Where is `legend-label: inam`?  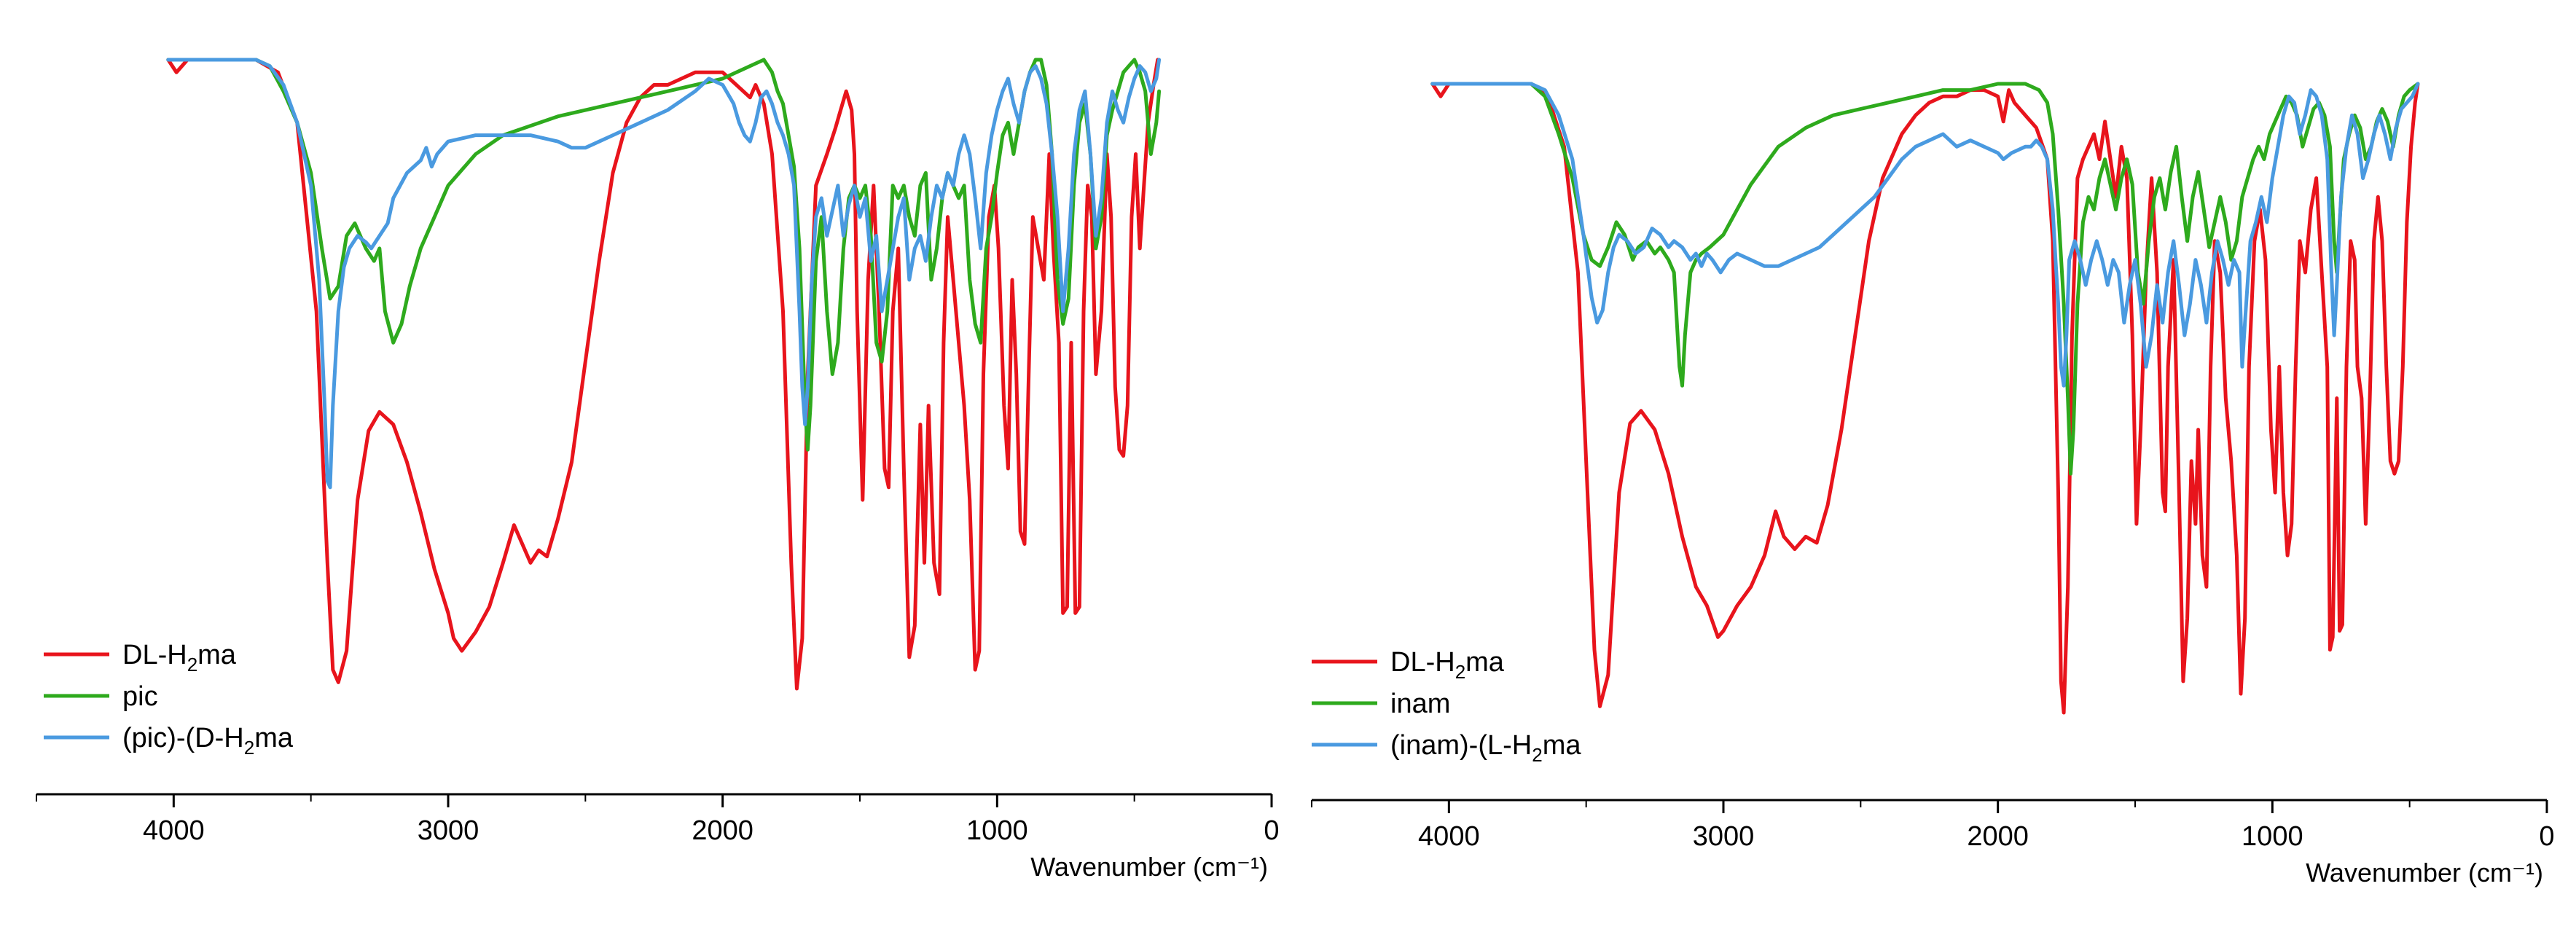
legend-label: inam is located at coordinates (1420, 704).